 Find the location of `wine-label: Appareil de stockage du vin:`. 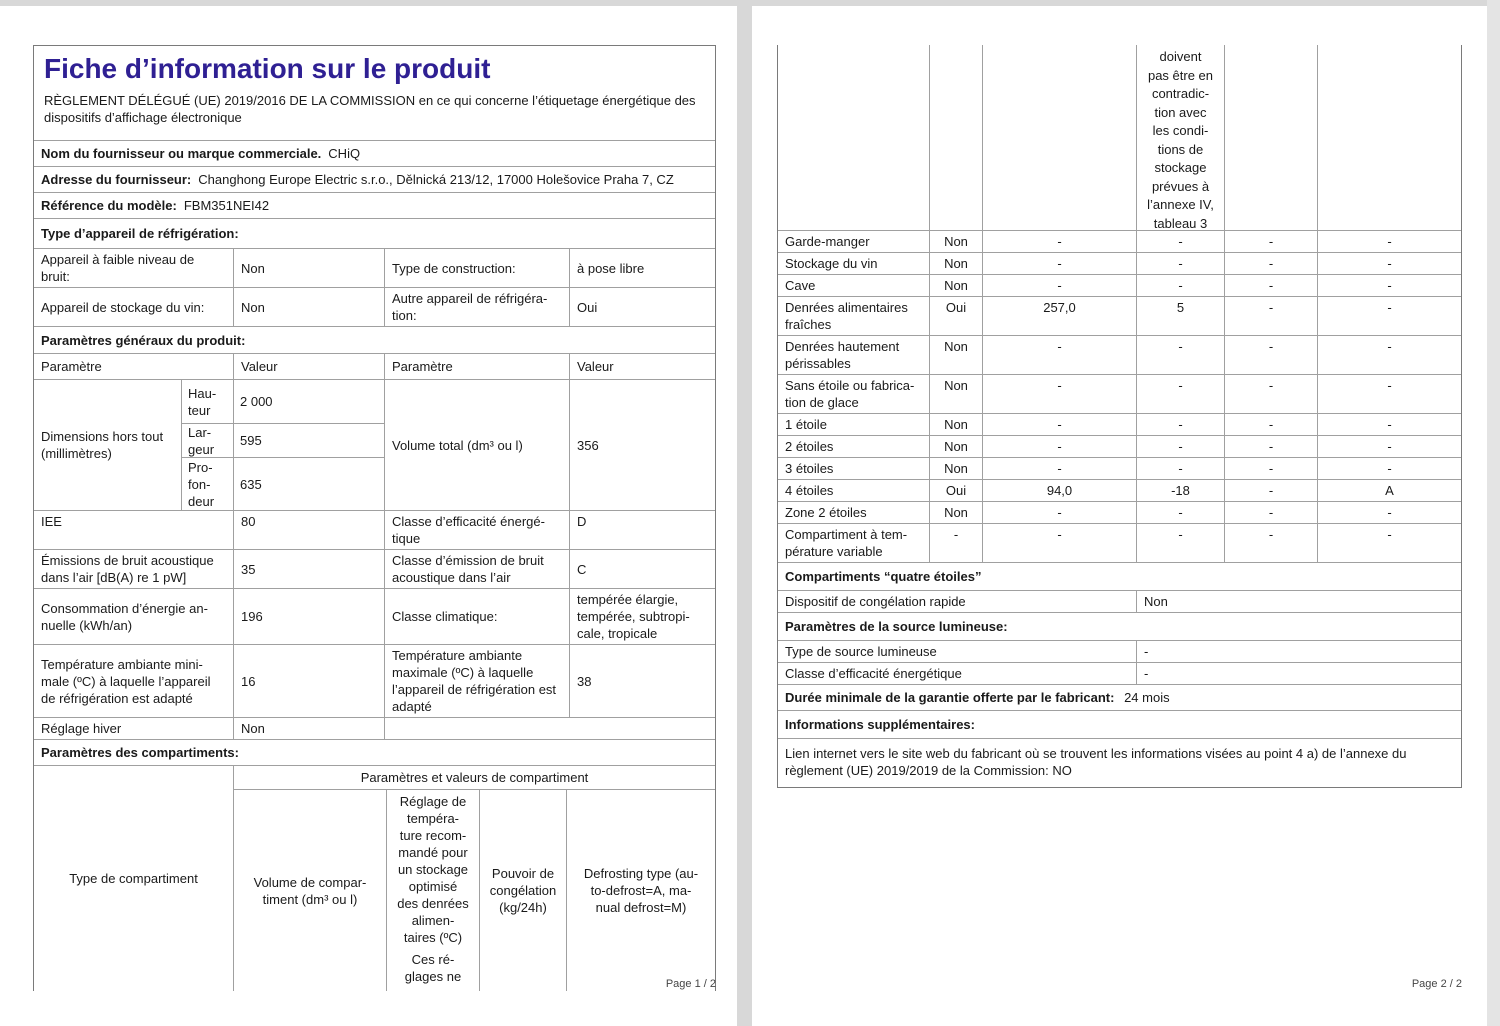

wine-label: Appareil de stockage du vin: is located at coordinates (123, 307).